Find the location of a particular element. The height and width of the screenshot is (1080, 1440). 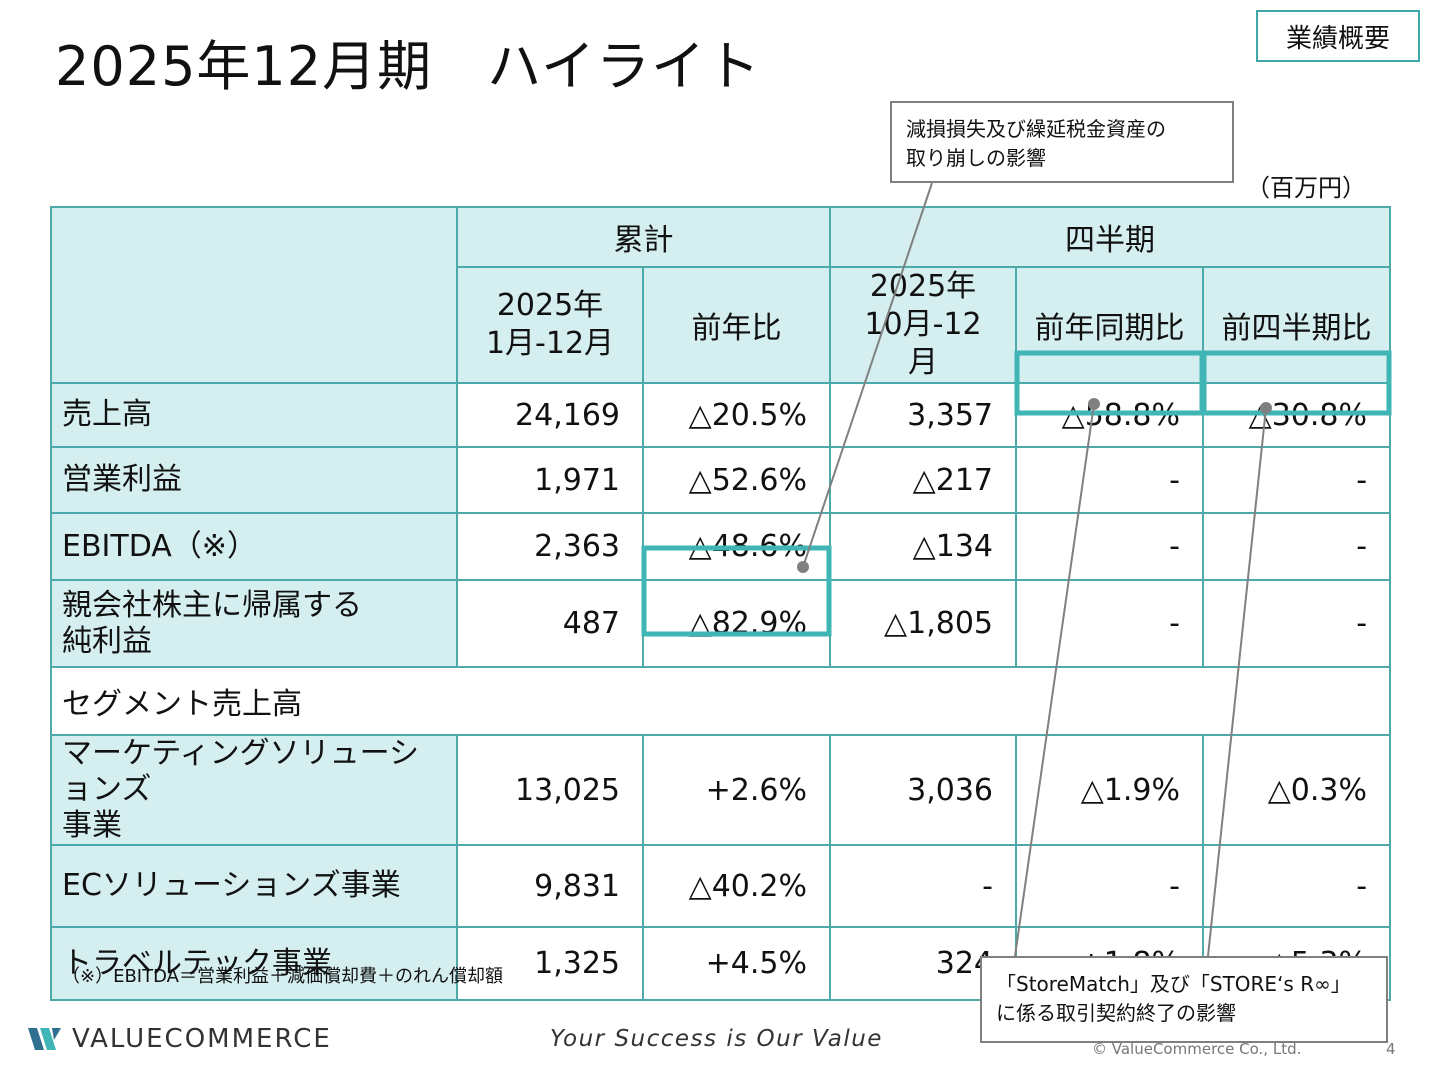

value-cell: △0.3% is located at coordinates (1296, 790).